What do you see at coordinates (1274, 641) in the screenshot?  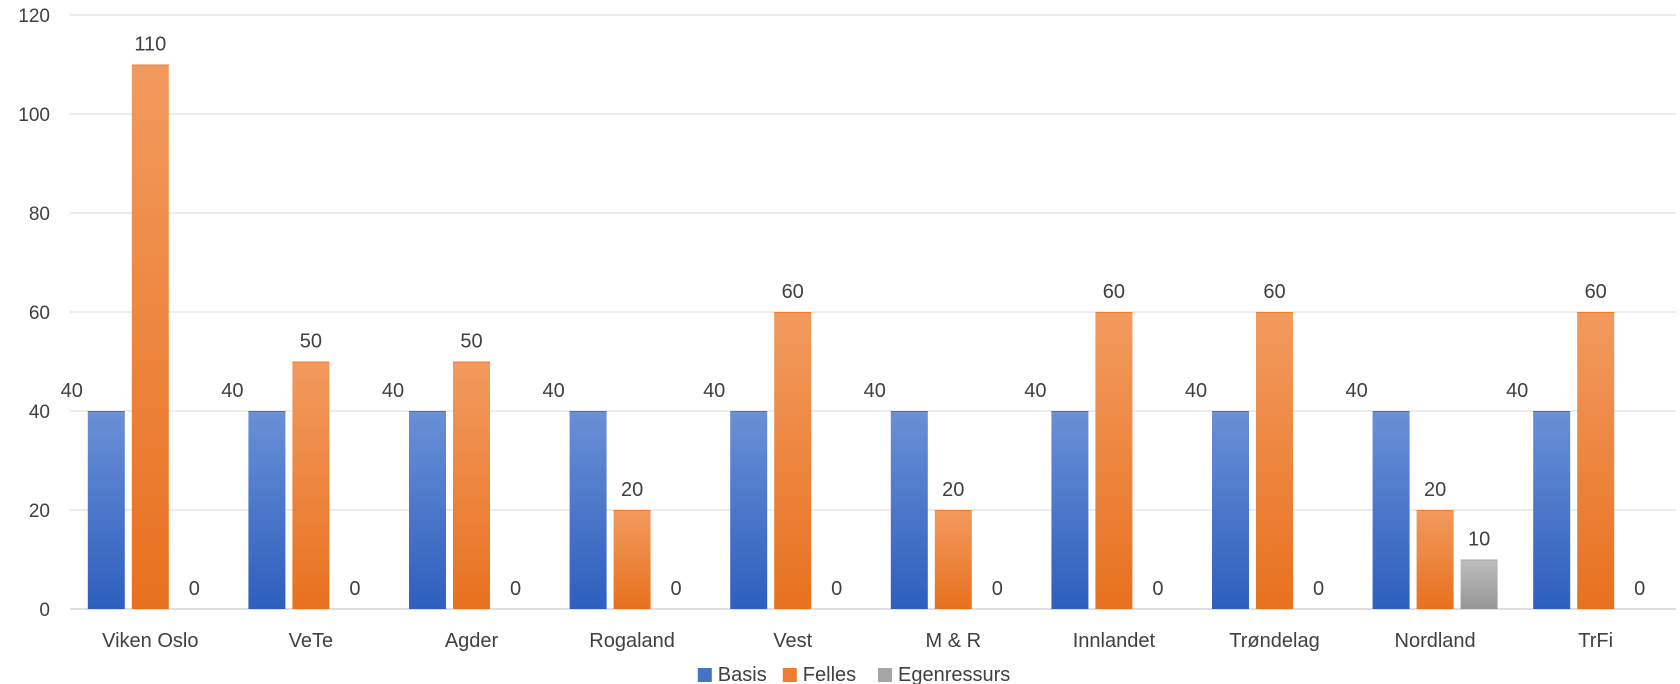 I see `x-tick-label: Trøndelag` at bounding box center [1274, 641].